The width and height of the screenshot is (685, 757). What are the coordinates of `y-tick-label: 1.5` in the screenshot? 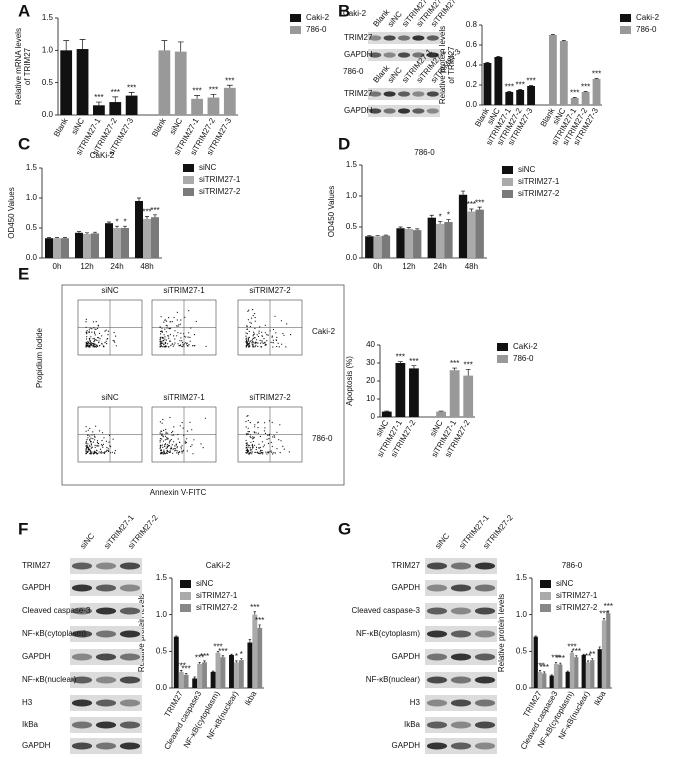 It's located at (352, 164).